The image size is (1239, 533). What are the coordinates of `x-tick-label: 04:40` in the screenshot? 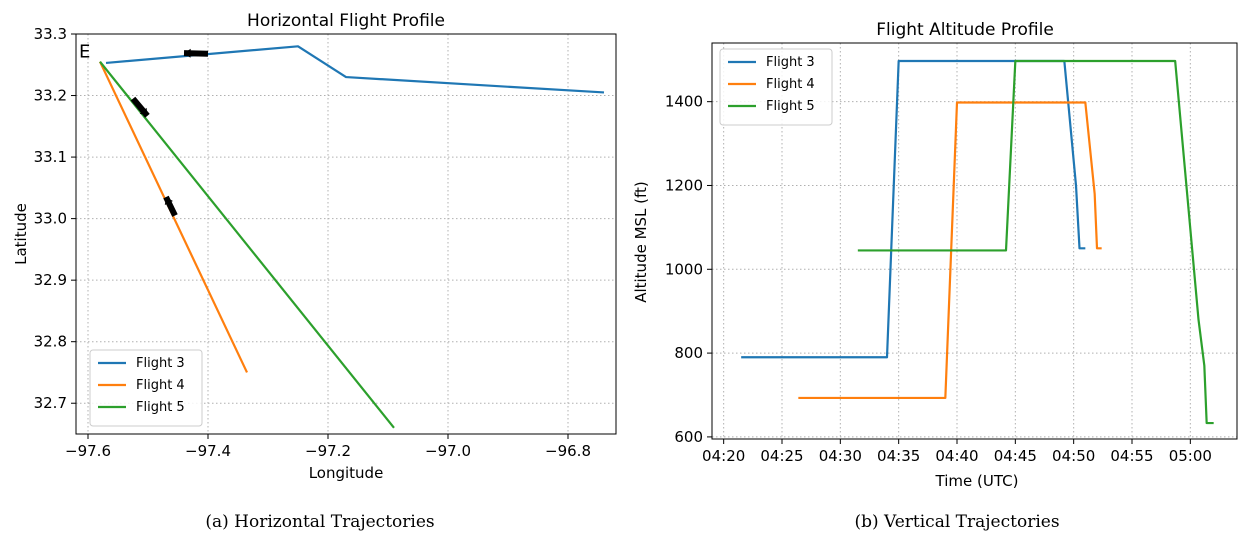 It's located at (956, 456).